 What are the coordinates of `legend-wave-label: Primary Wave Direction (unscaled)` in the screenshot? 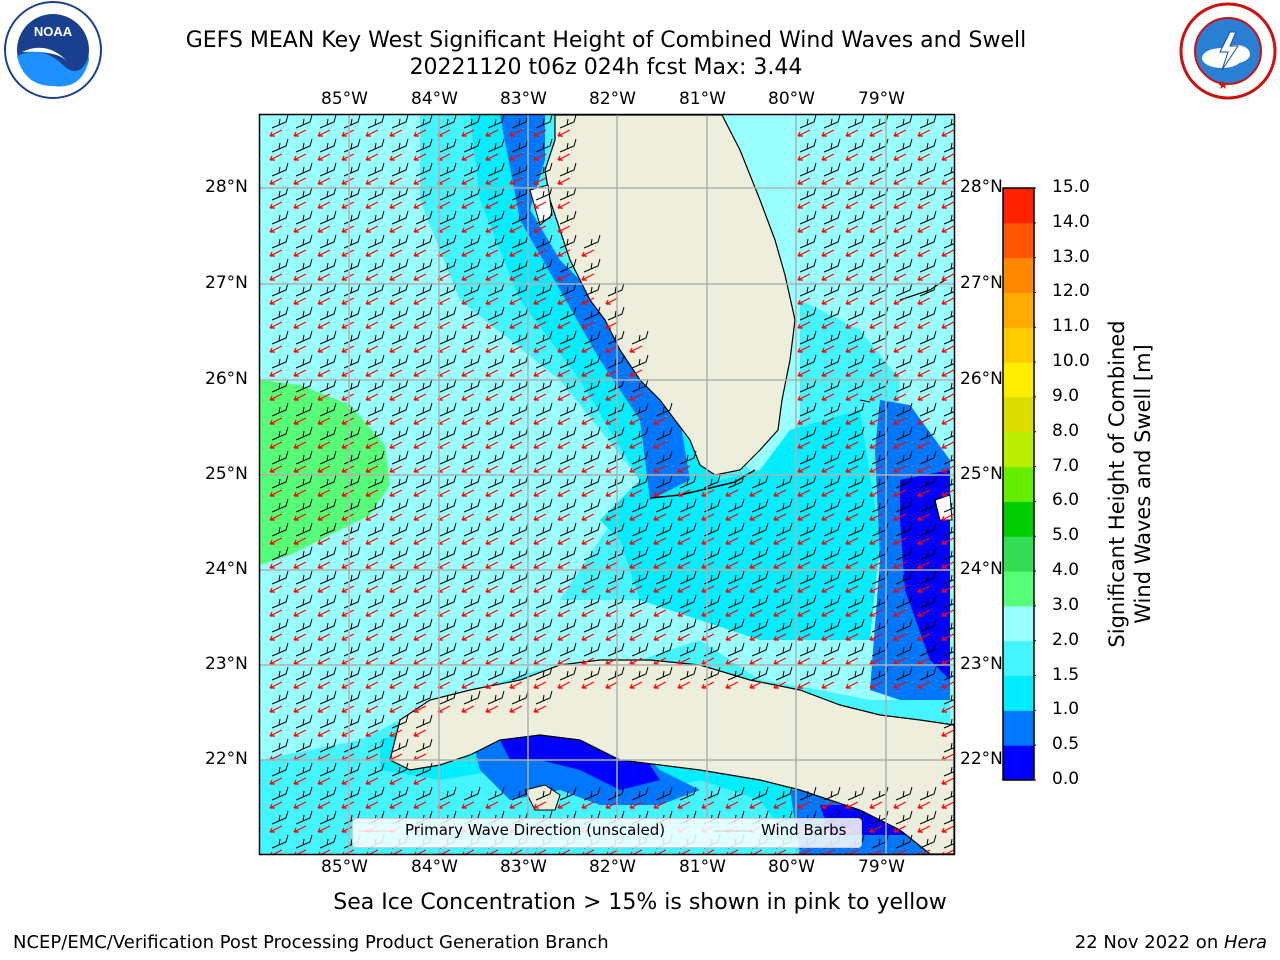 It's located at (535, 830).